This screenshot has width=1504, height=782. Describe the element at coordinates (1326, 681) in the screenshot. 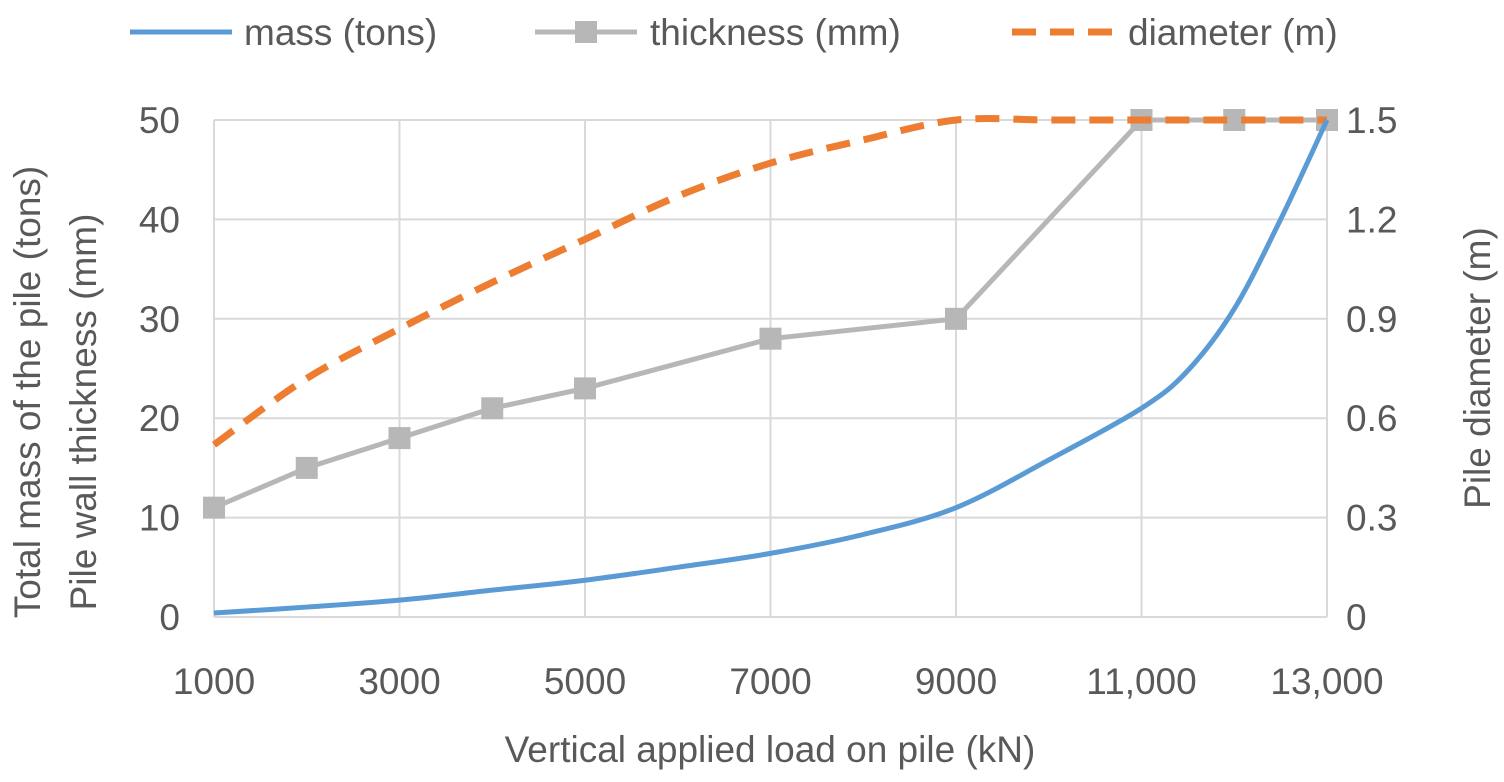

I see `x-tick-label: 13,000` at that location.